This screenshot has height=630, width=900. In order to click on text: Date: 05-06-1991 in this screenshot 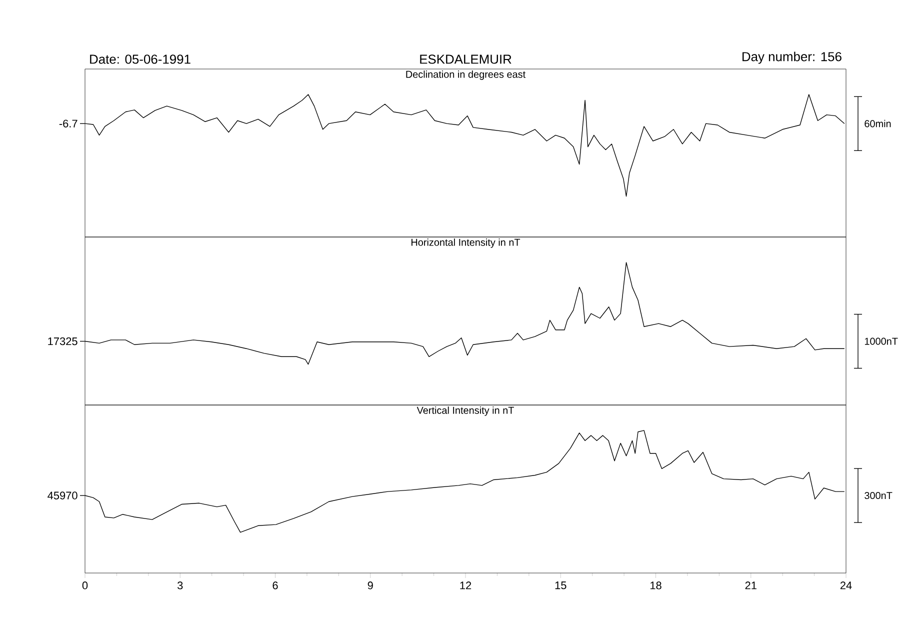, I will do `click(140, 59)`.